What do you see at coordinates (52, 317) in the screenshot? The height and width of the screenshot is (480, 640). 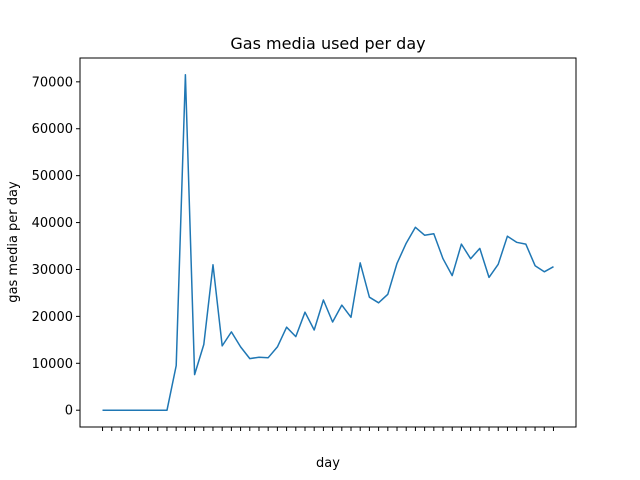 I see `y-tick-label: 20000` at bounding box center [52, 317].